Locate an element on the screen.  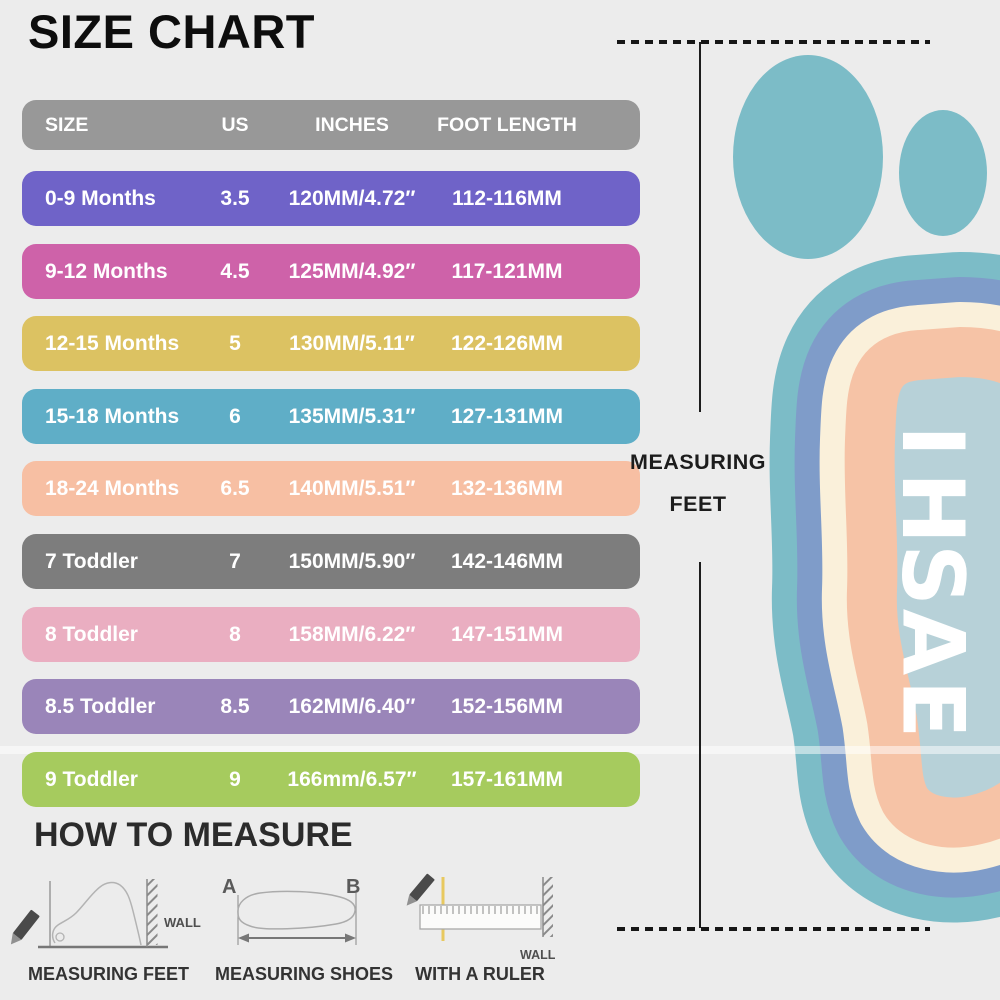
measuring-feet-illustration: WALL is located at coordinates (105, 914).